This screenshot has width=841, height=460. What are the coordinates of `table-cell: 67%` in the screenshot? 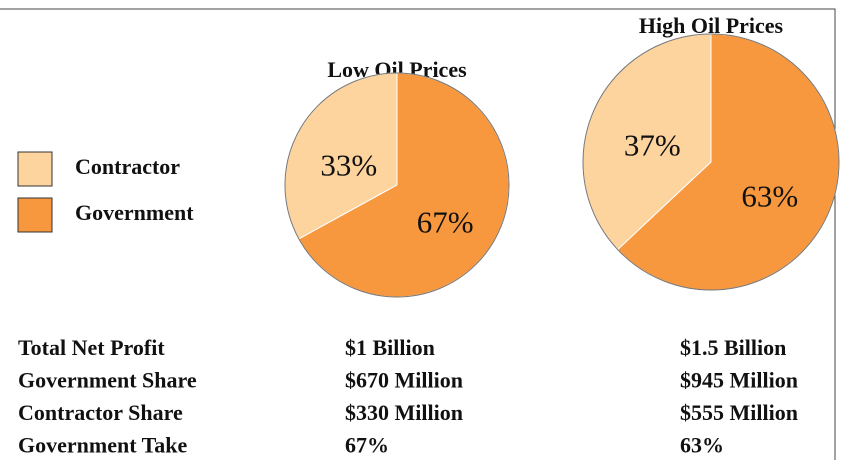 It's located at (367, 445).